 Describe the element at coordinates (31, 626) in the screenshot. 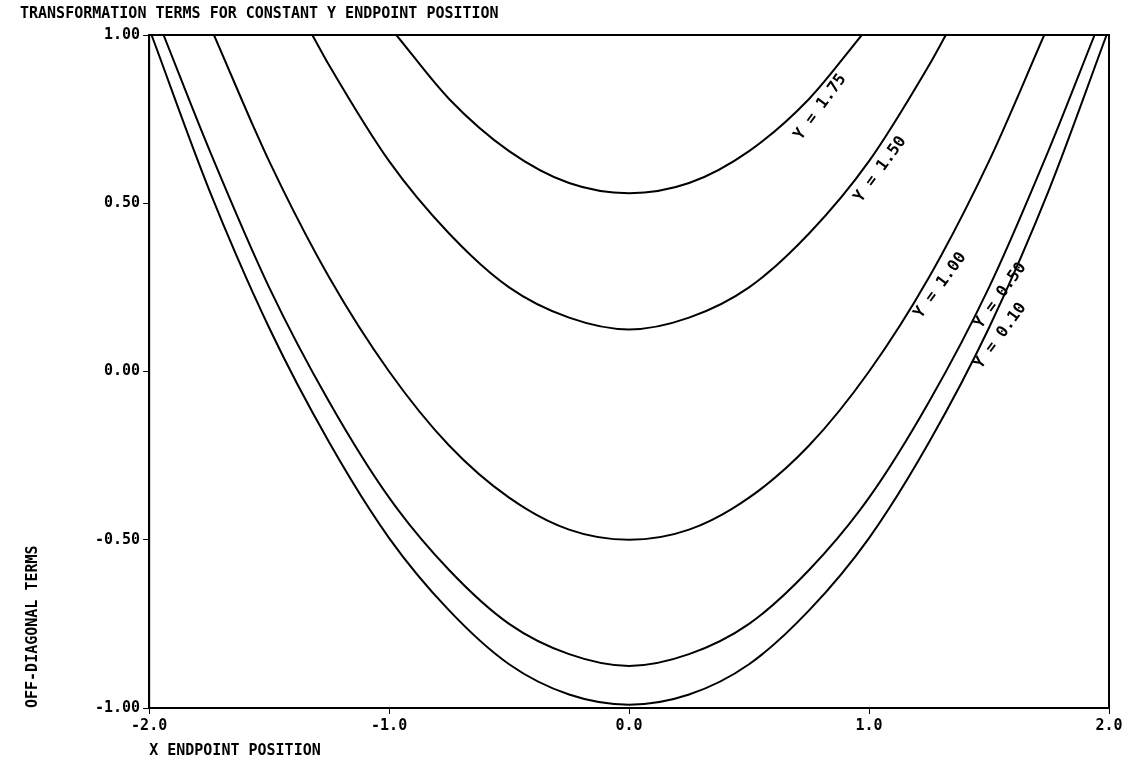

I see `y-axis-title: OFF-DIAGONAL TERMS` at that location.